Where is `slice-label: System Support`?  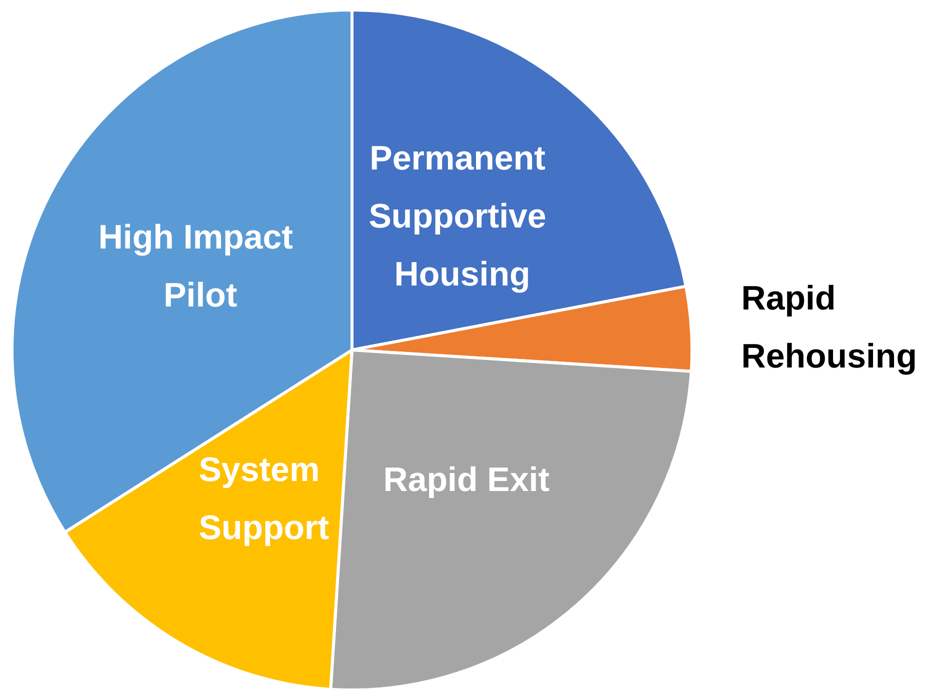 slice-label: System Support is located at coordinates (264, 498).